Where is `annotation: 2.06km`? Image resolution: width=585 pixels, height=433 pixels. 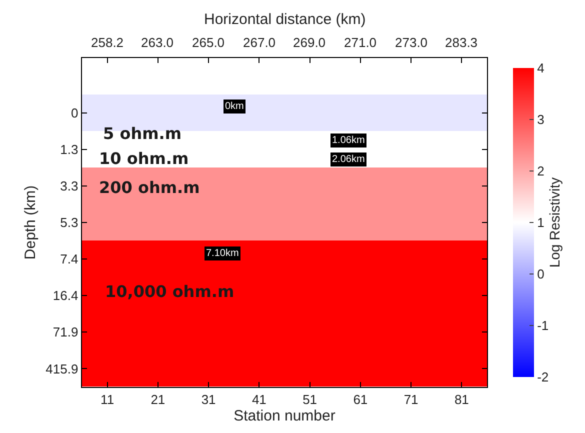
annotation: 2.06km is located at coordinates (348, 159).